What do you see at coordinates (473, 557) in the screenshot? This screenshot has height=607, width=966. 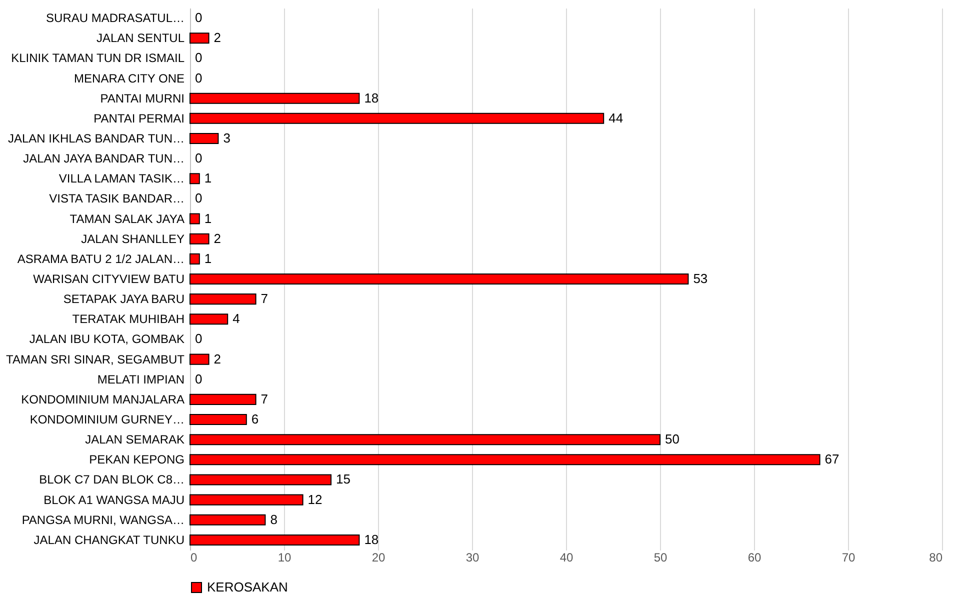 I see `x-tick-label: 30` at bounding box center [473, 557].